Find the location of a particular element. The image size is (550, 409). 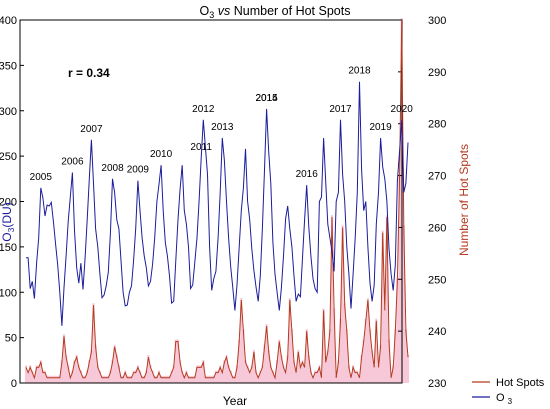

year-label: 2019 is located at coordinates (380, 127).